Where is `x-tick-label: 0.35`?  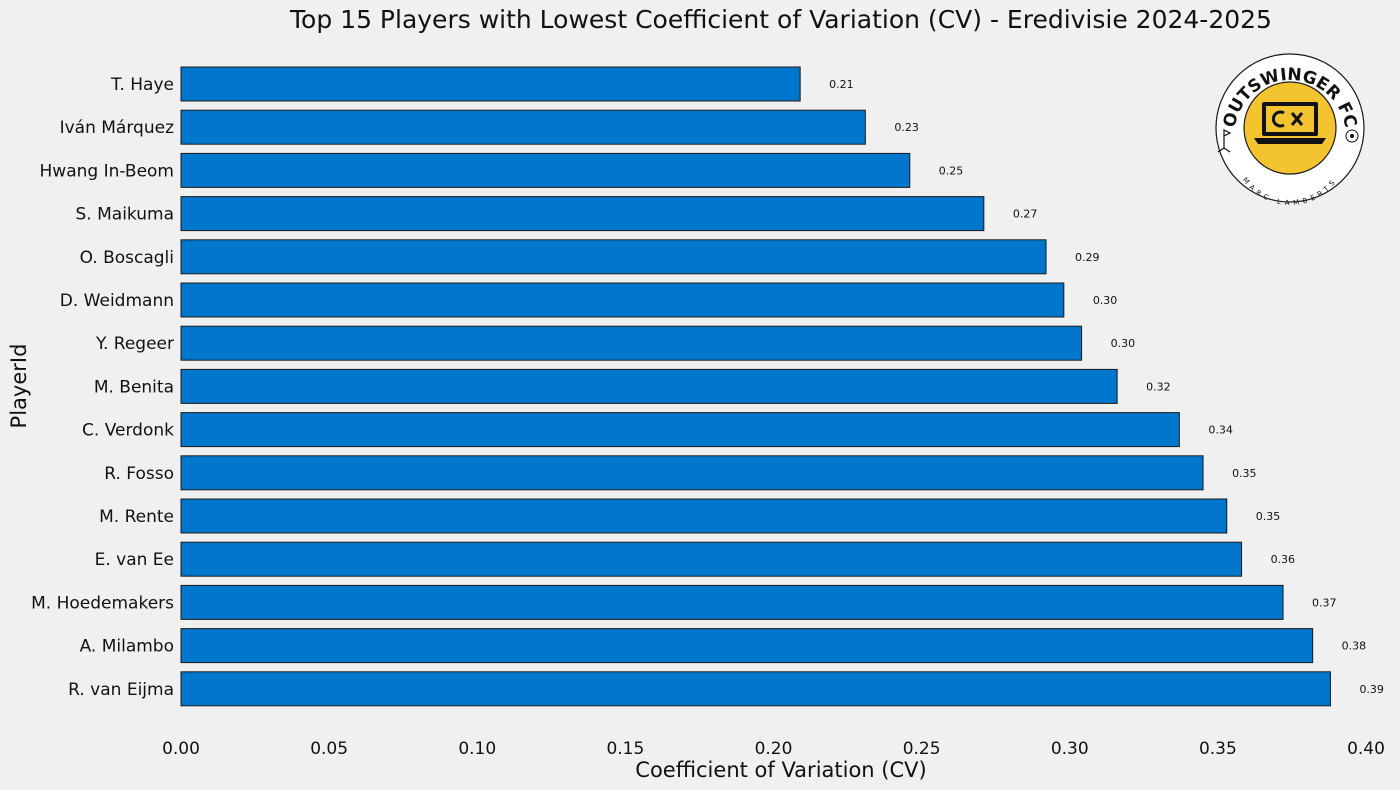
x-tick-label: 0.35 is located at coordinates (1218, 749).